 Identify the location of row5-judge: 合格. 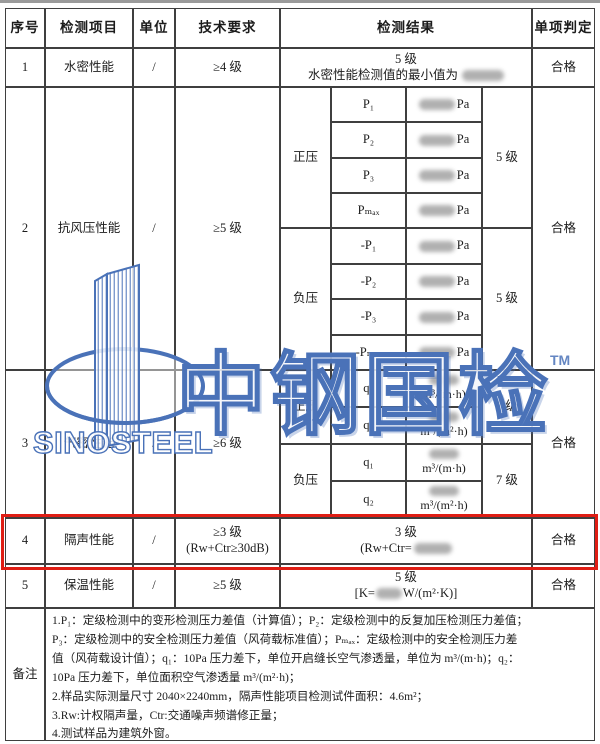
(563, 586).